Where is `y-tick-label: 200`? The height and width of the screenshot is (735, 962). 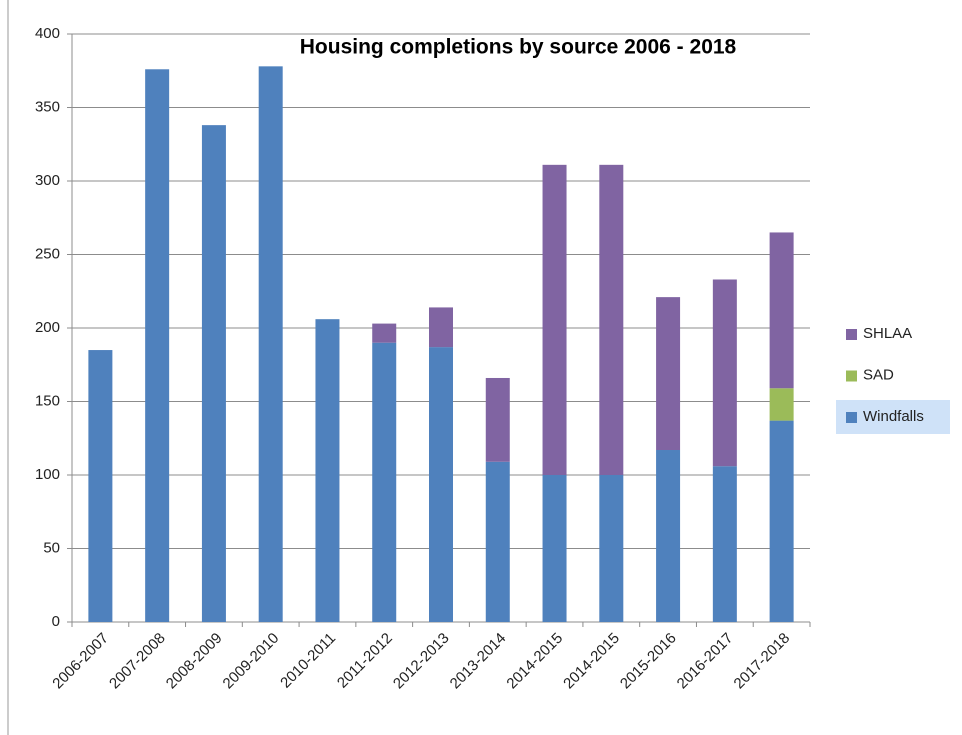
y-tick-label: 200 is located at coordinates (47, 327).